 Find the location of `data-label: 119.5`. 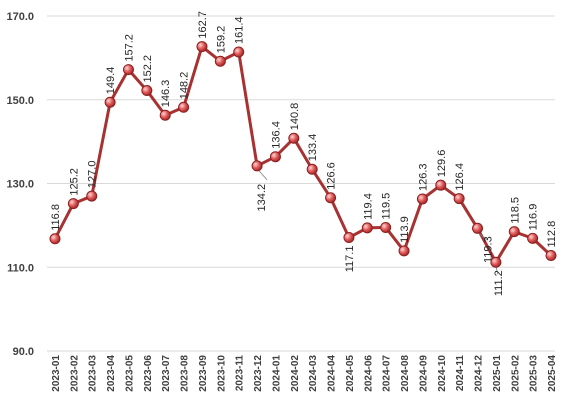

data-label: 119.5 is located at coordinates (387, 206).